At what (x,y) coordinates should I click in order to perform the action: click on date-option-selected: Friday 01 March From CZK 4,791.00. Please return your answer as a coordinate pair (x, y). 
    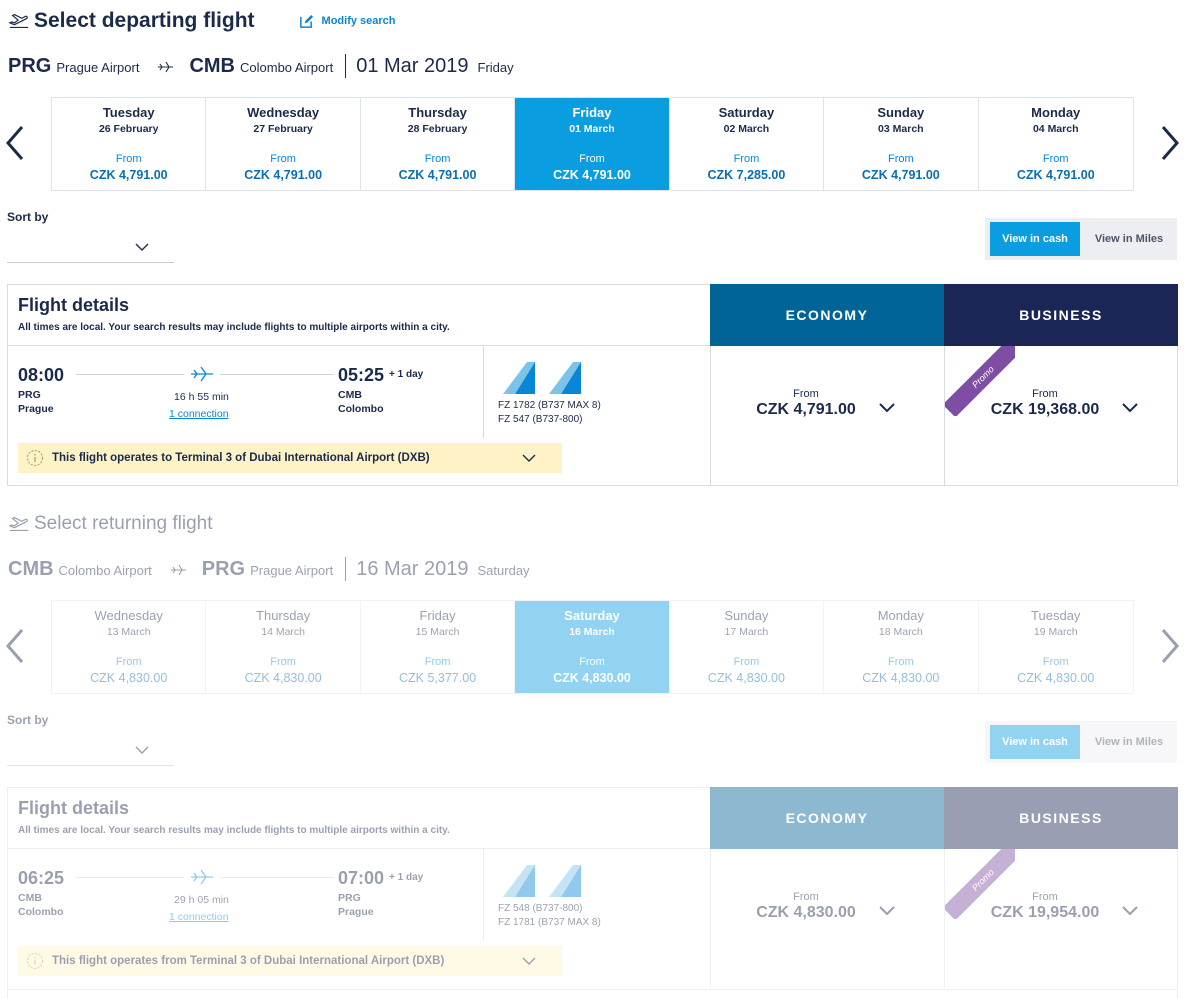
    Looking at the image, I should click on (592, 144).